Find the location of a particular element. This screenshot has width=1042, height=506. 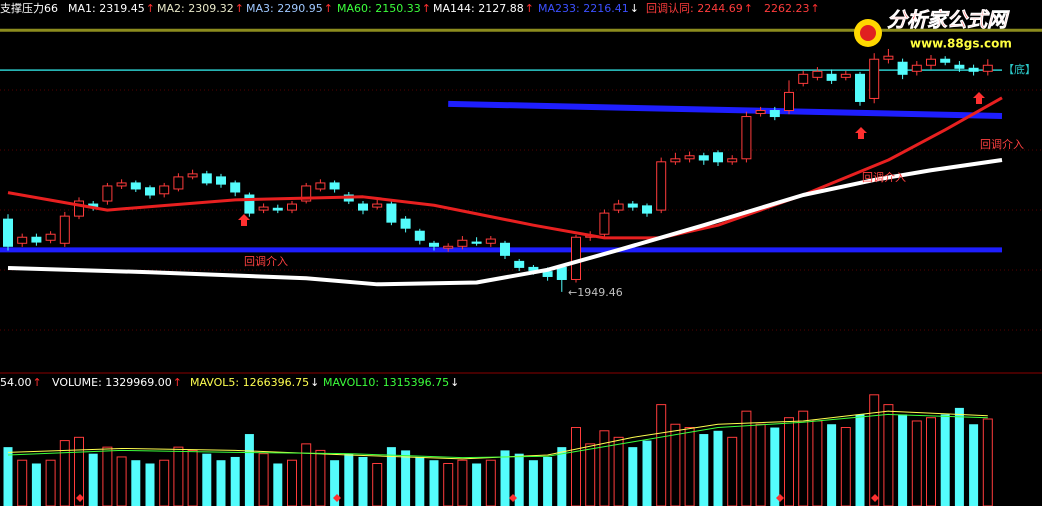

mavol-line is located at coordinates (497, 435).